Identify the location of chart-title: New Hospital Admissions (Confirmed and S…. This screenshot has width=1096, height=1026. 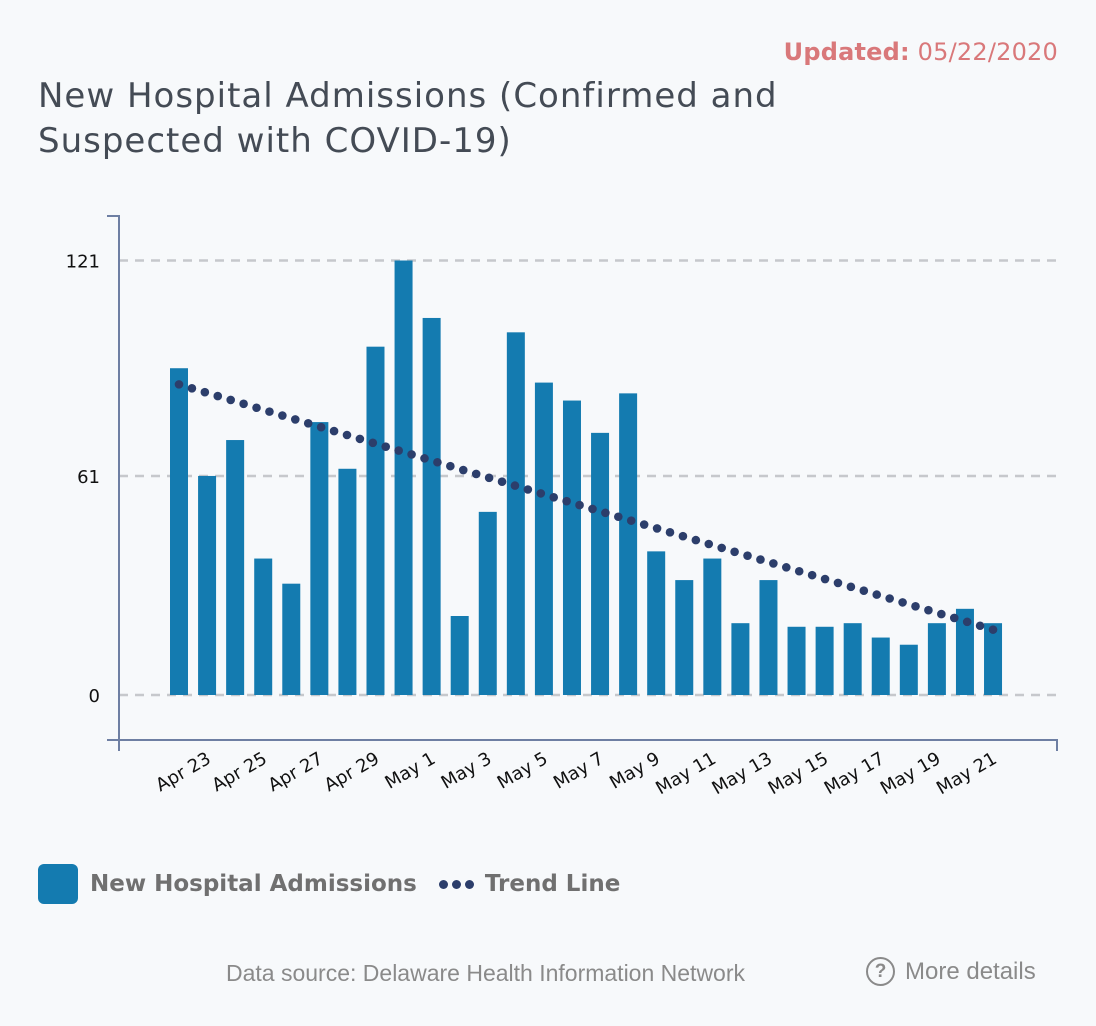
(408, 118).